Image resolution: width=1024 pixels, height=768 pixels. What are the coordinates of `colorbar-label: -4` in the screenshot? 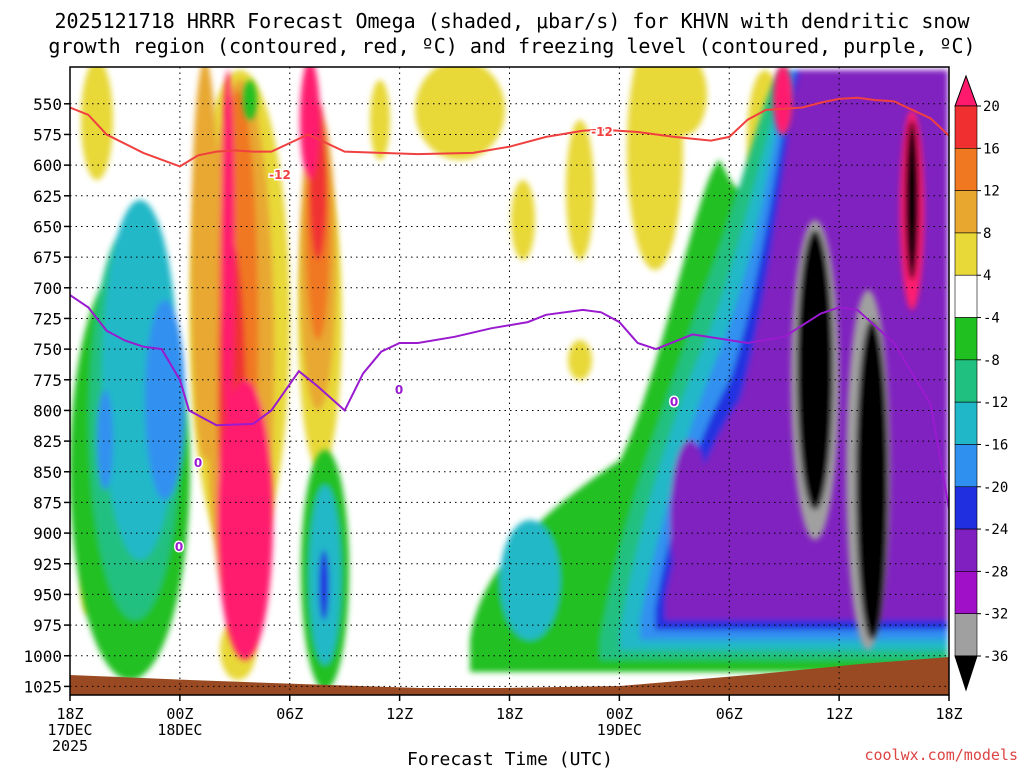 It's located at (991, 319).